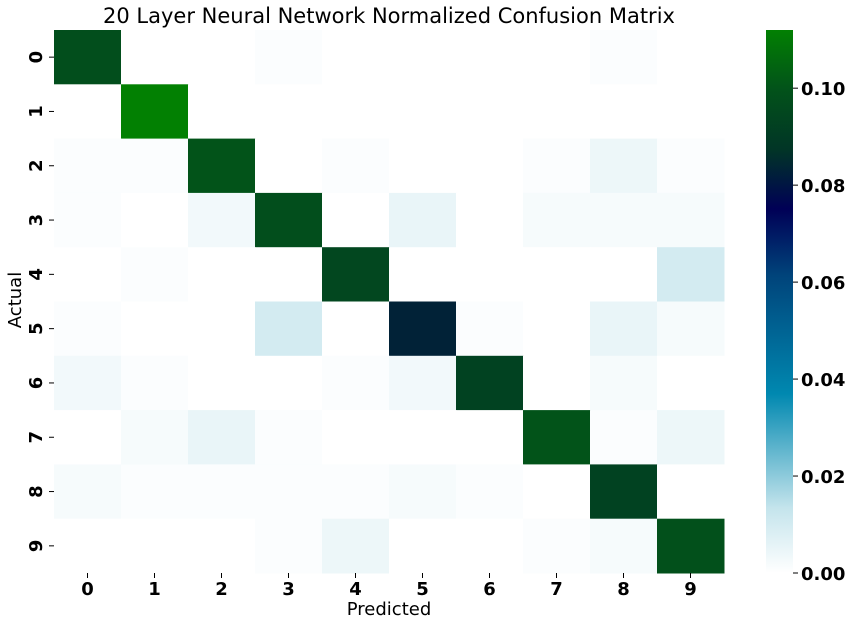 The height and width of the screenshot is (627, 851). I want to click on y-tick-label: 4, so click(36, 274).